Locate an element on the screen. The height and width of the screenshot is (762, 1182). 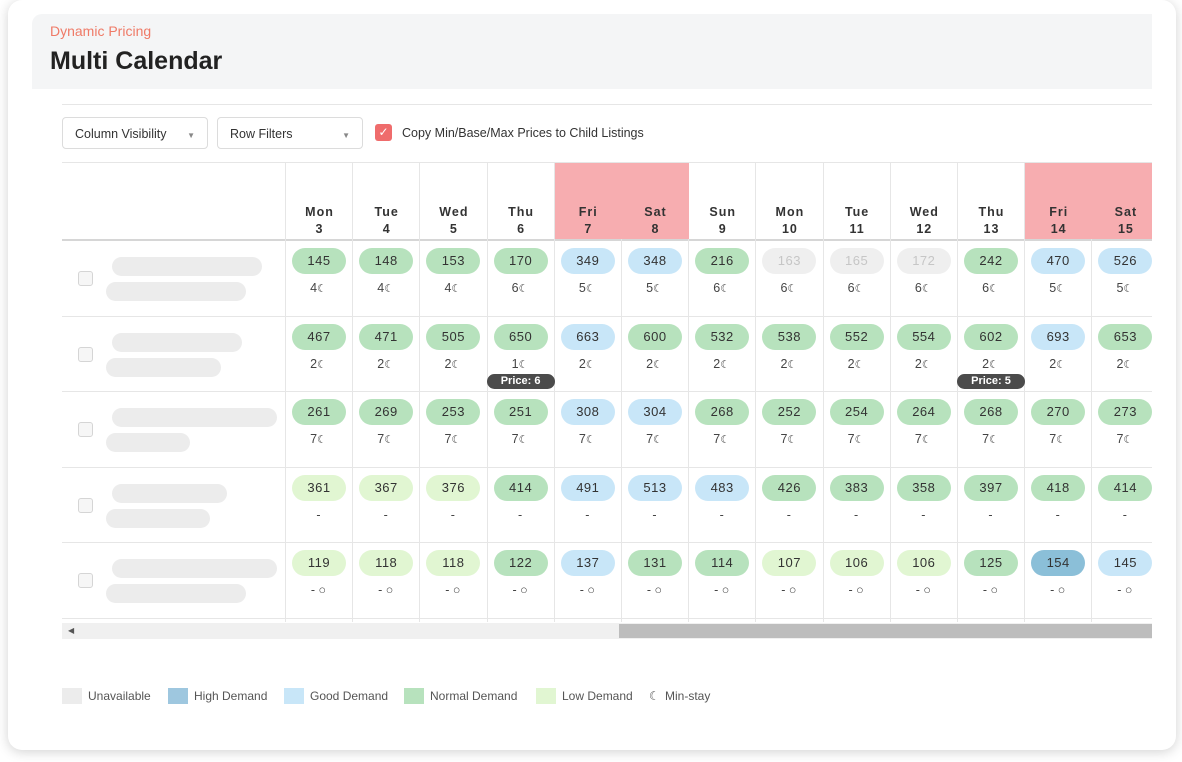
column-divider is located at coordinates (353, 392).